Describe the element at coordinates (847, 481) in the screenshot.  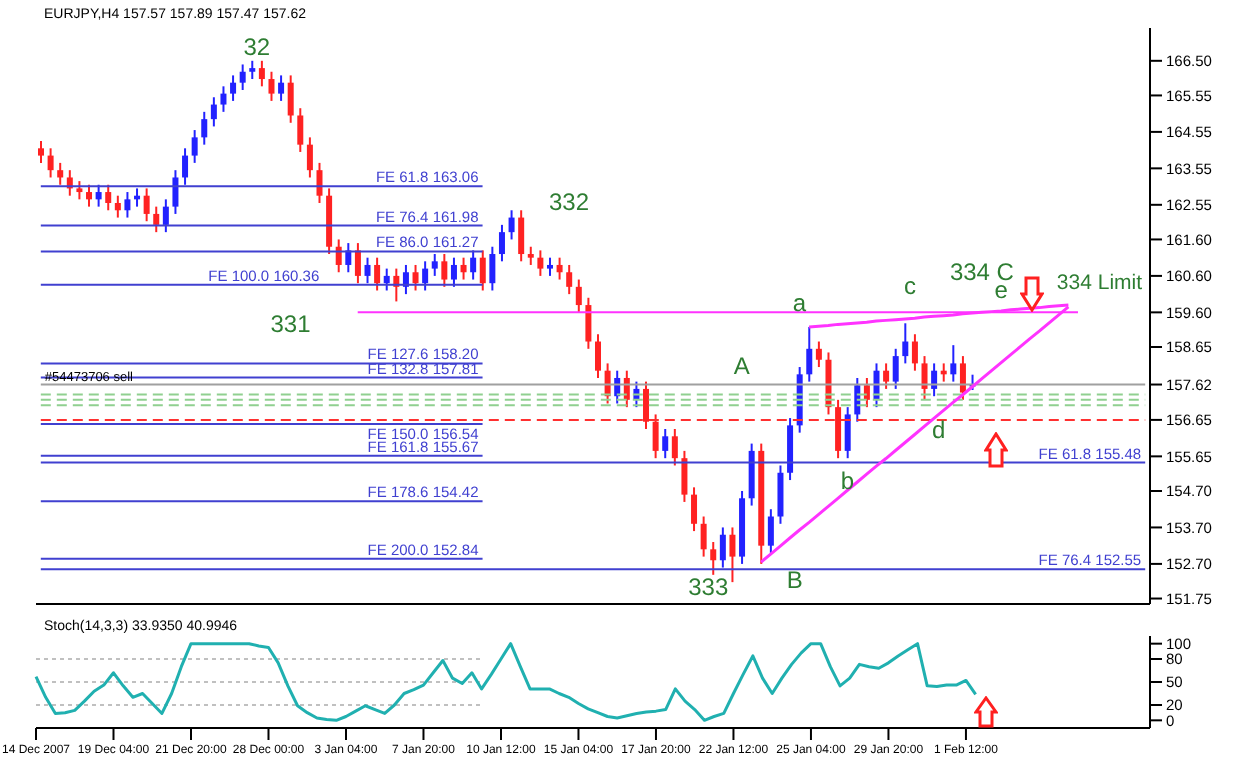
I see `annotation: b` at that location.